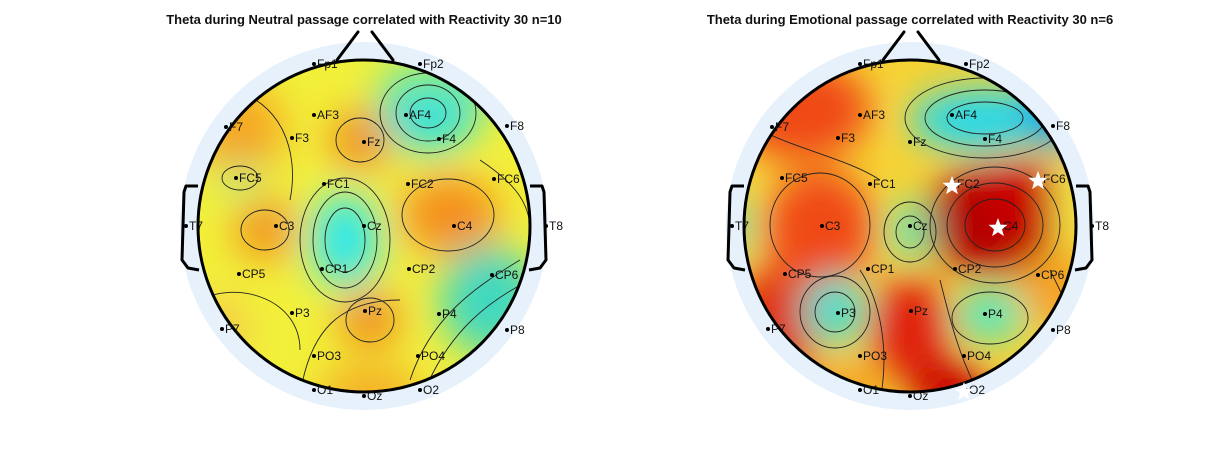  I want to click on electrode-label-po4: PO4, so click(433, 356).